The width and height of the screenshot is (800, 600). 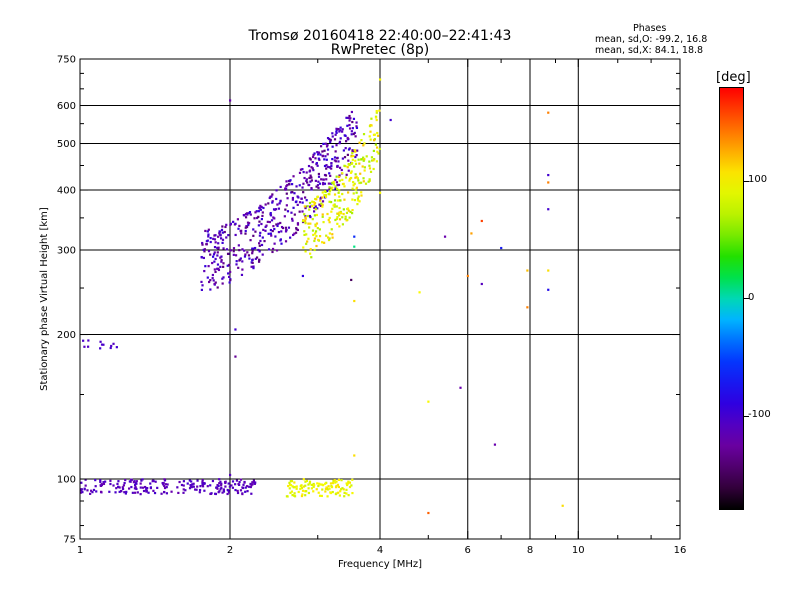 I want to click on y-tick-label: 600, so click(x=66, y=106).